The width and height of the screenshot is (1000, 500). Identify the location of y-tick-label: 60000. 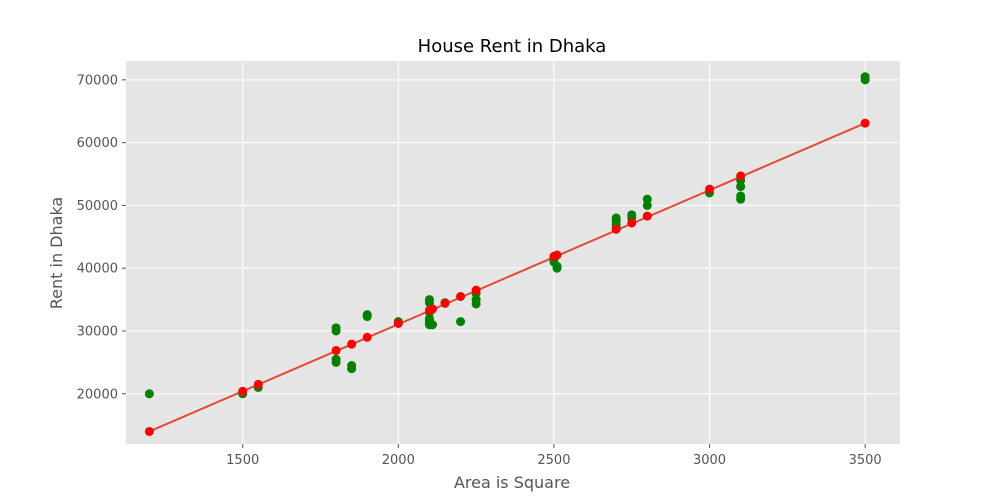
(97, 143).